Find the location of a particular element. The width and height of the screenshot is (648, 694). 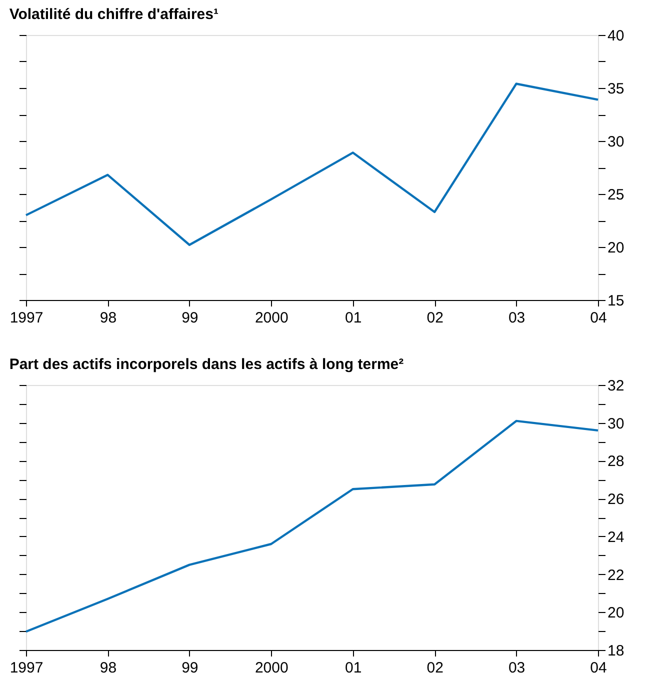

y-tick-label: 24 is located at coordinates (616, 537).